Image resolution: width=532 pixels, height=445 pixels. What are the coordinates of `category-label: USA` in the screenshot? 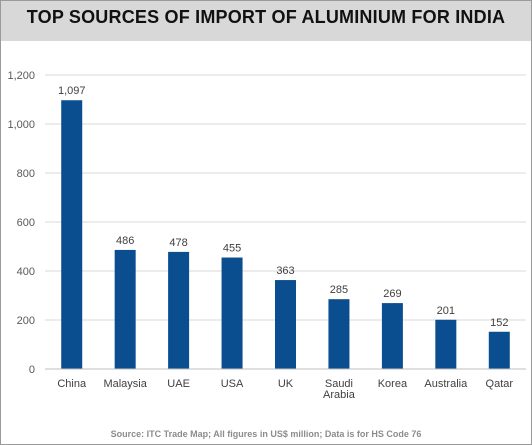 It's located at (232, 384).